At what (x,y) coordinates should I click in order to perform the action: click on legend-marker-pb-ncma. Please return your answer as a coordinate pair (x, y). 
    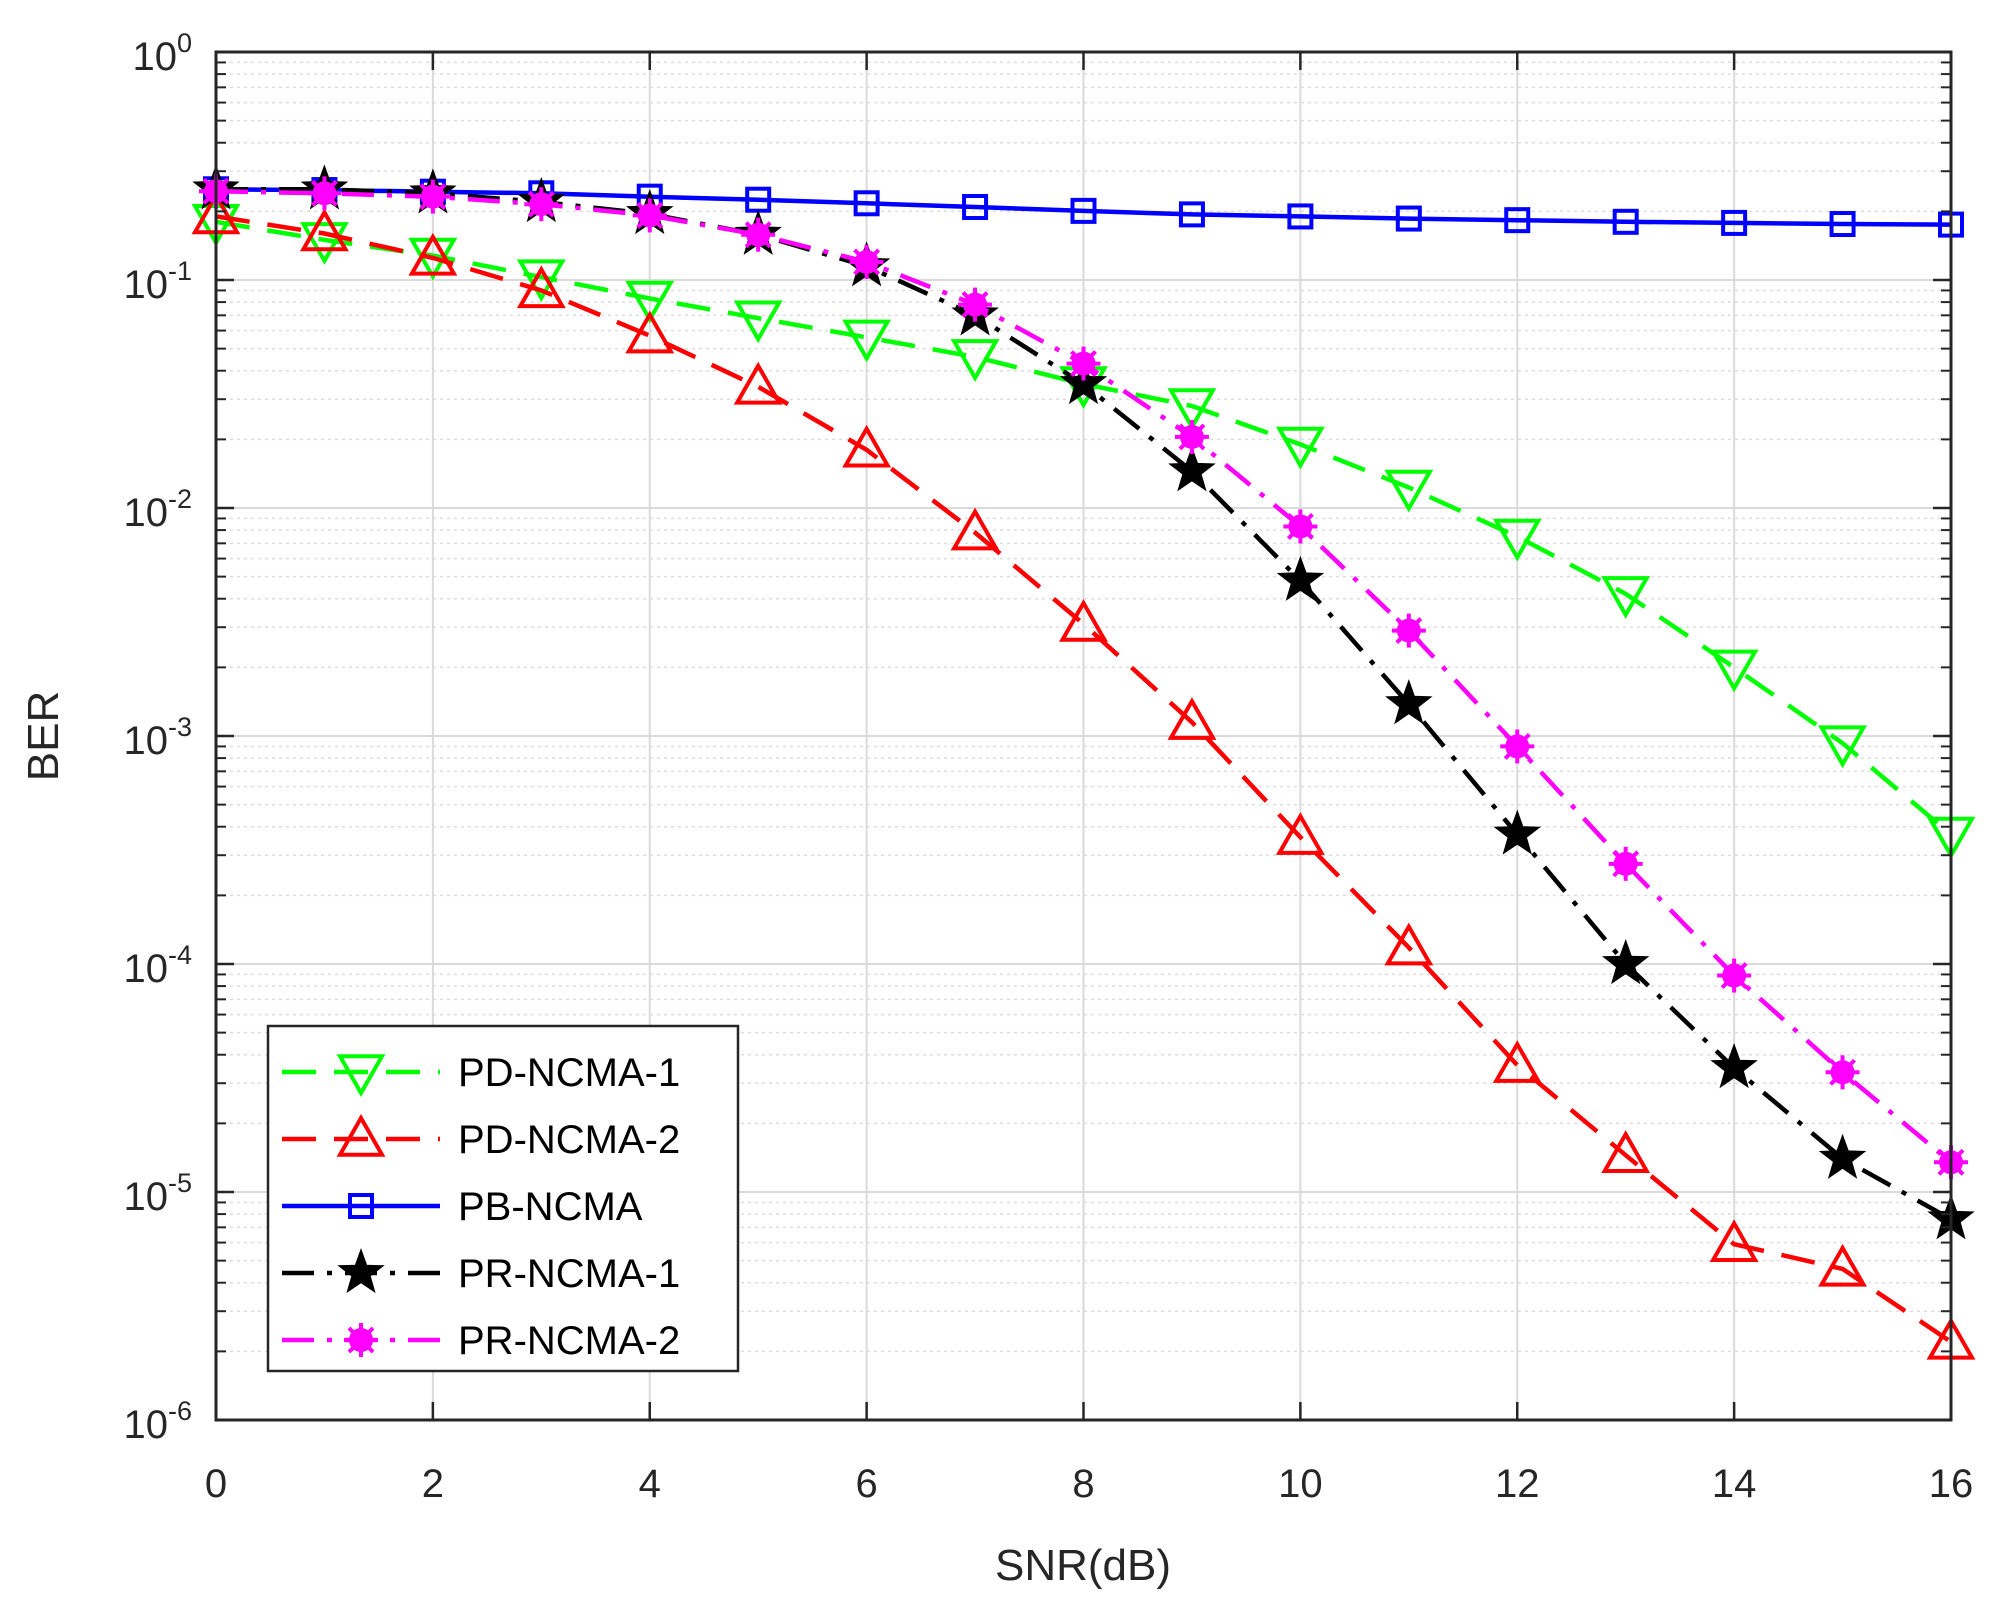
    Looking at the image, I should click on (361, 1206).